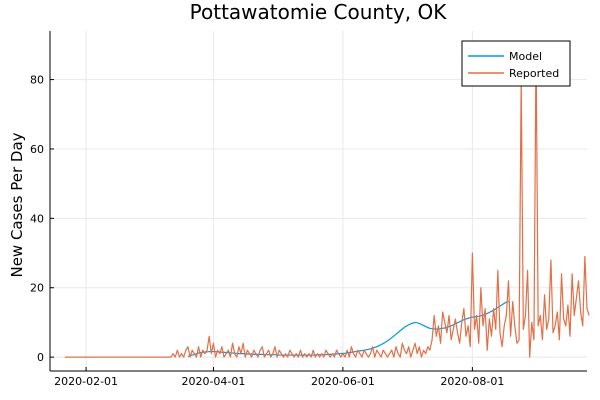 This screenshot has height=400, width=600. Describe the element at coordinates (472, 381) in the screenshot. I see `x-tick-label: 2020-08-01` at that location.